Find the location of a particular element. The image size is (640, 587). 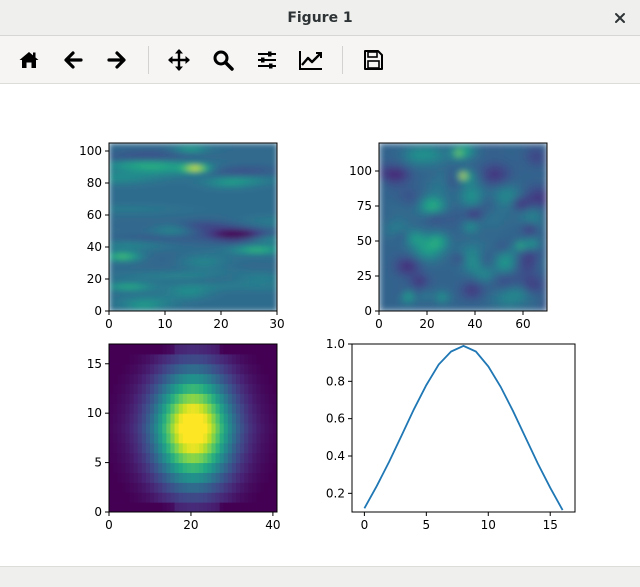

y-tick-label: 5 is located at coordinates (98, 463).